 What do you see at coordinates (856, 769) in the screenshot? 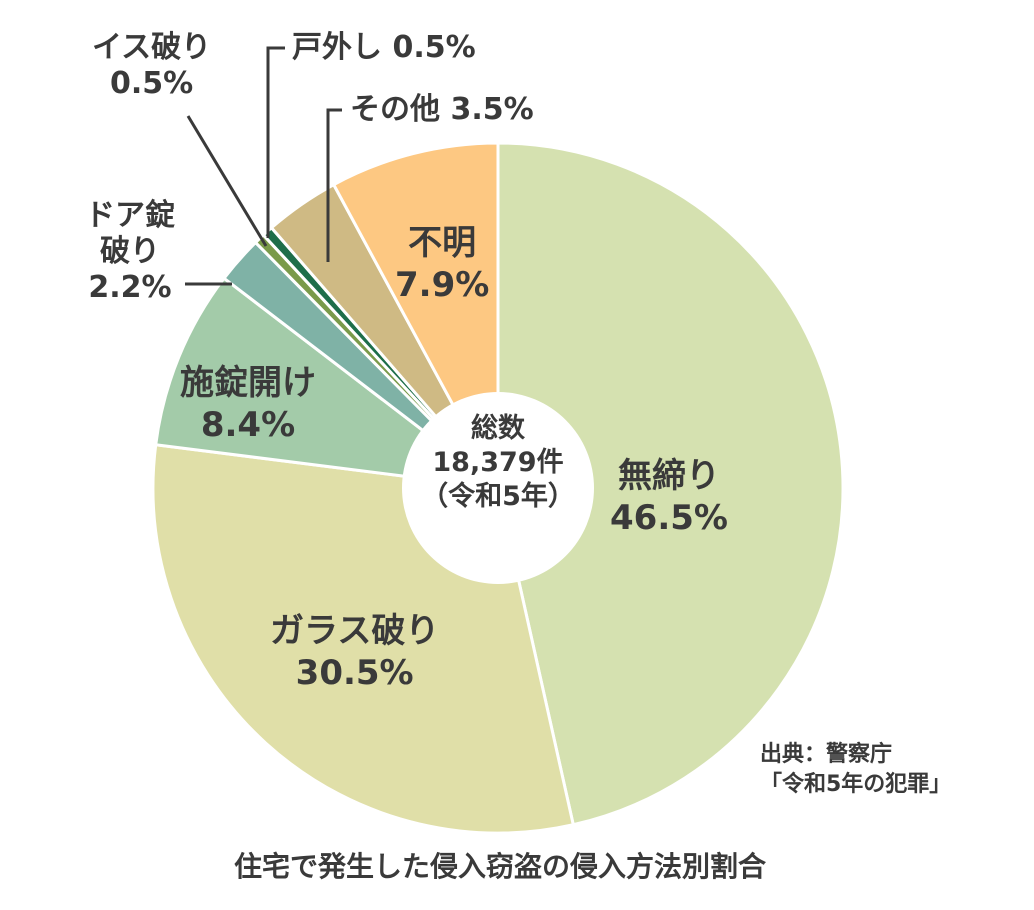
I see `source-note: 出典：警察庁 「令和5年の犯罪」` at bounding box center [856, 769].